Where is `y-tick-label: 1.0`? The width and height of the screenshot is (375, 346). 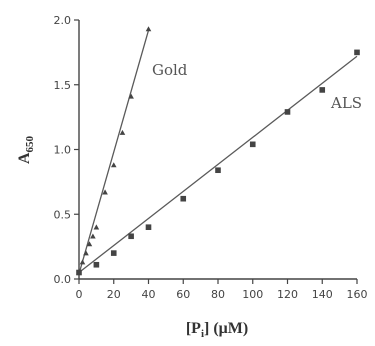 y-tick-label: 1.0 is located at coordinates (63, 150).